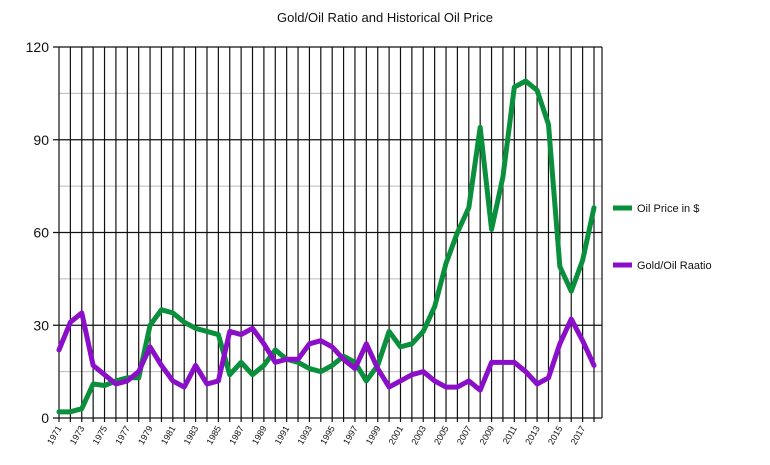 The height and width of the screenshot is (465, 770). Describe the element at coordinates (510, 435) in the screenshot. I see `x-tick-label: 2011` at that location.